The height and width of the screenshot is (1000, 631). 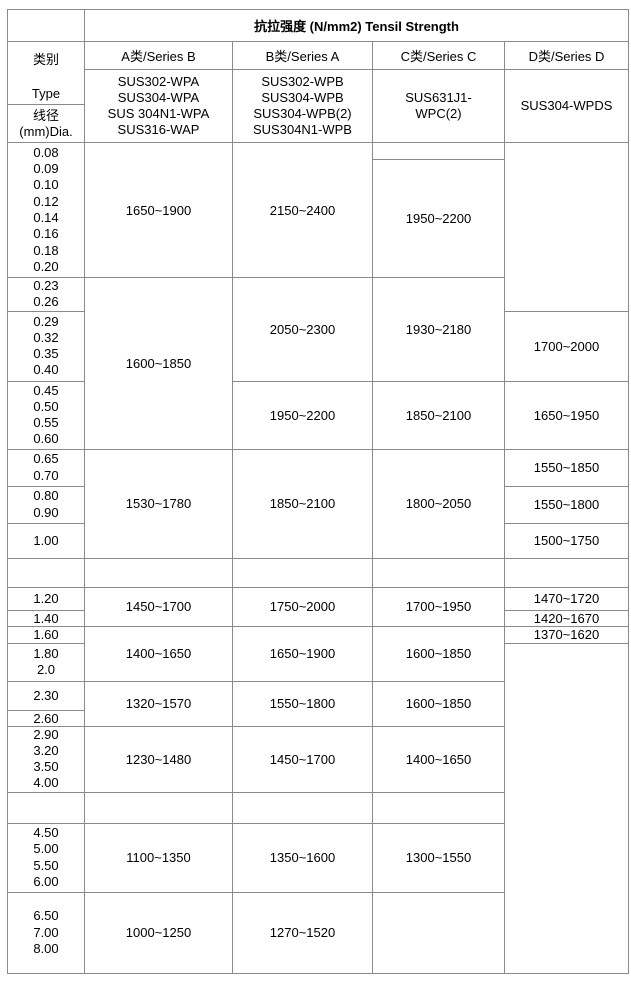 What do you see at coordinates (158, 759) in the screenshot?
I see `val-a-g7: 1230~1480` at bounding box center [158, 759].